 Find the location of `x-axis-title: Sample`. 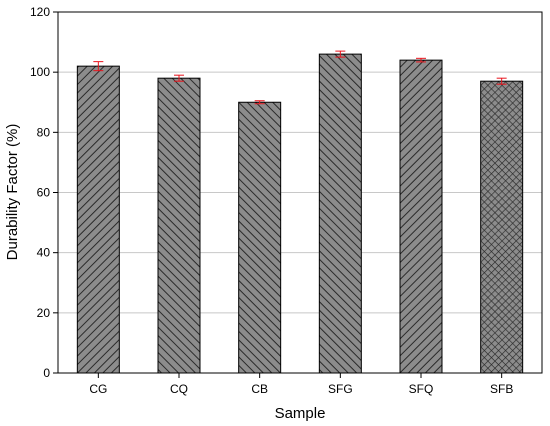

x-axis-title: Sample is located at coordinates (300, 413).